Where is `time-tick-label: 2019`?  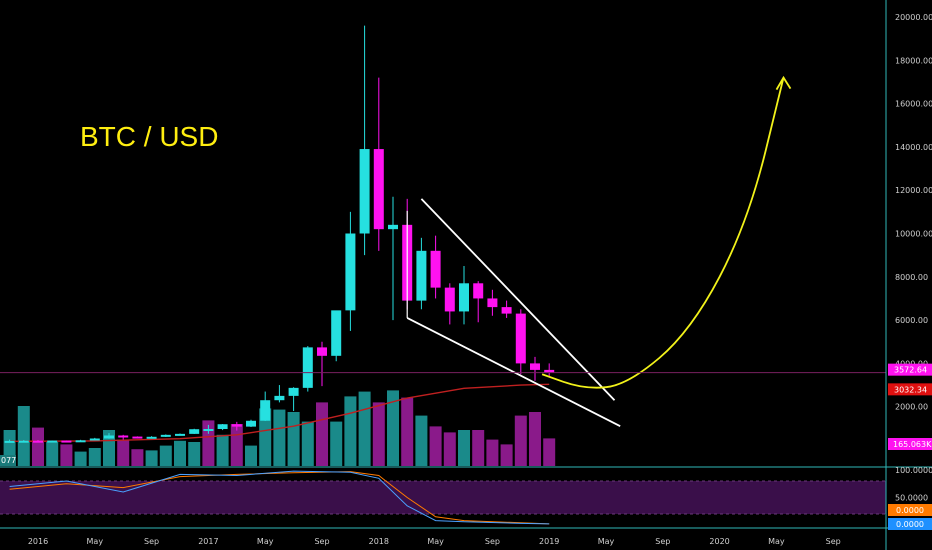
time-tick-label: 2019 is located at coordinates (549, 541).